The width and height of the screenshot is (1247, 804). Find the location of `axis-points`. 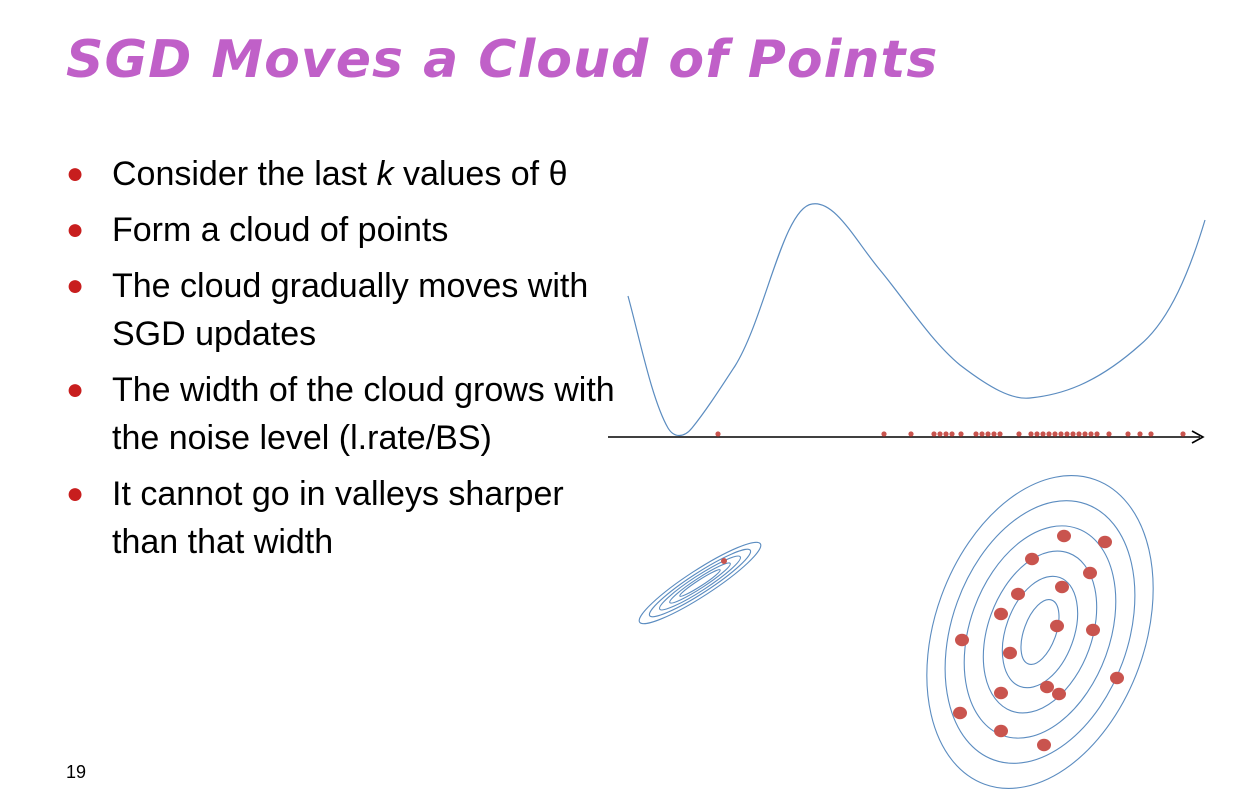

axis-points is located at coordinates (950, 434).